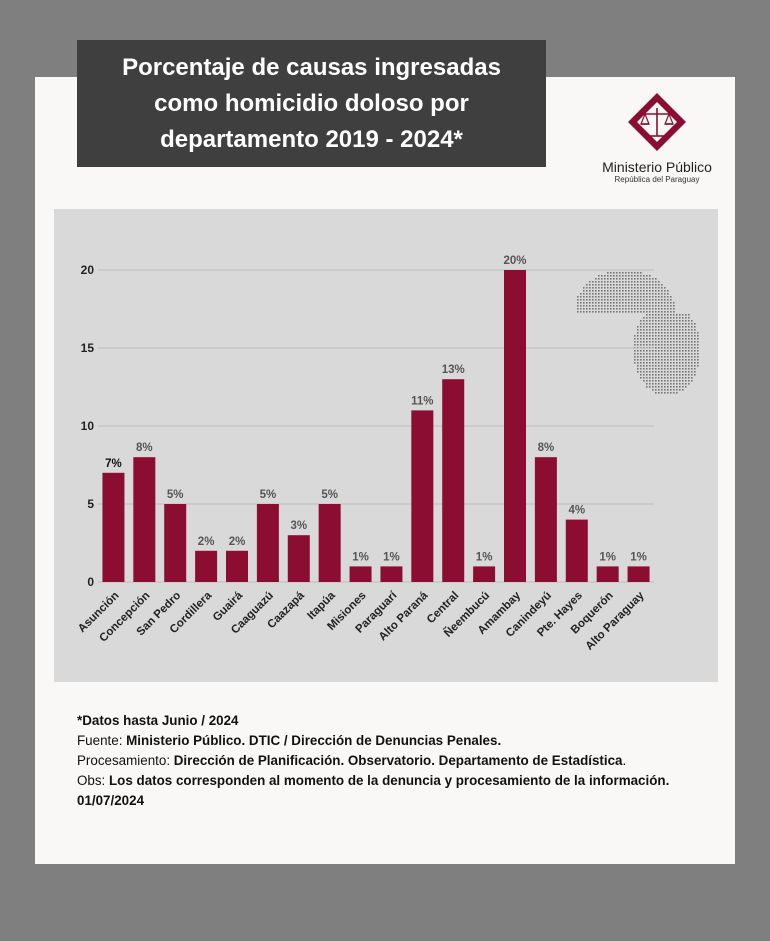 The image size is (770, 941). What do you see at coordinates (453, 370) in the screenshot?
I see `data-label: 13%` at bounding box center [453, 370].